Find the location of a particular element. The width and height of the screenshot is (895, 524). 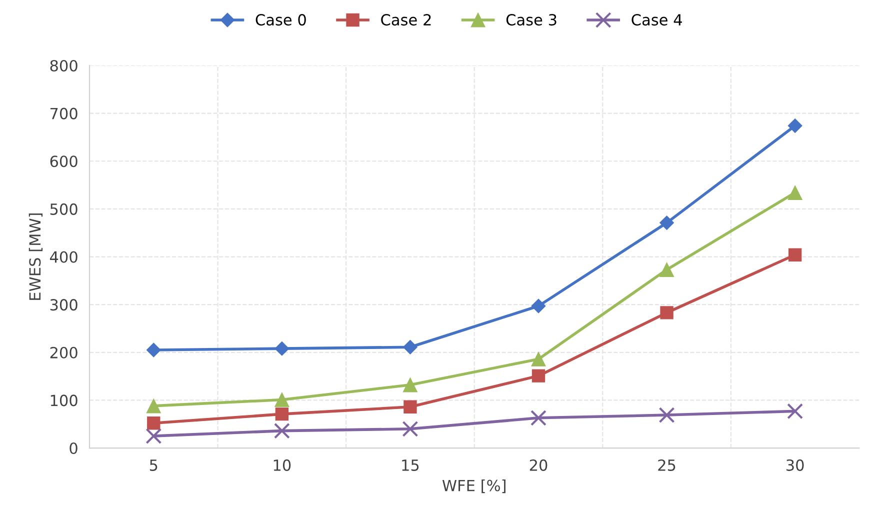

y-tick-label: 800 is located at coordinates (64, 66).